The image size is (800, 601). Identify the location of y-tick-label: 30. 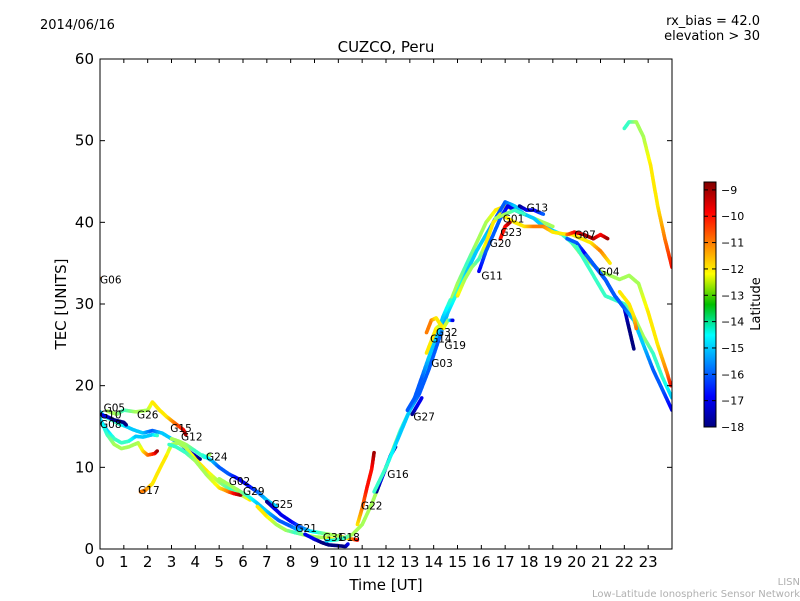
(84, 304).